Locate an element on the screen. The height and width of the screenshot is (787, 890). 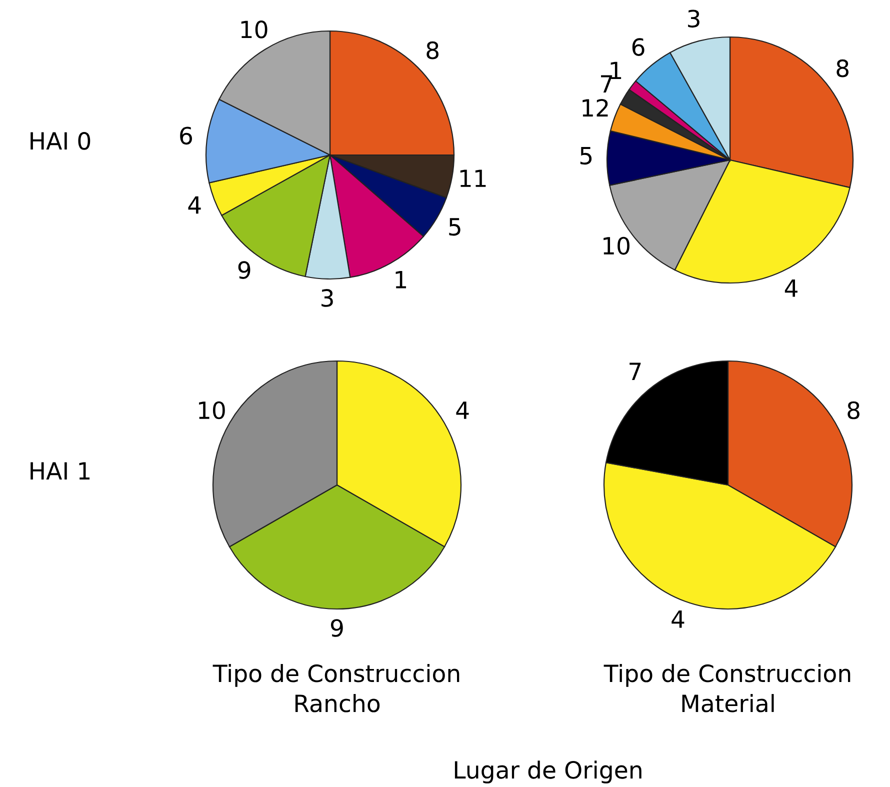
text: HAI 0 is located at coordinates (60, 141).